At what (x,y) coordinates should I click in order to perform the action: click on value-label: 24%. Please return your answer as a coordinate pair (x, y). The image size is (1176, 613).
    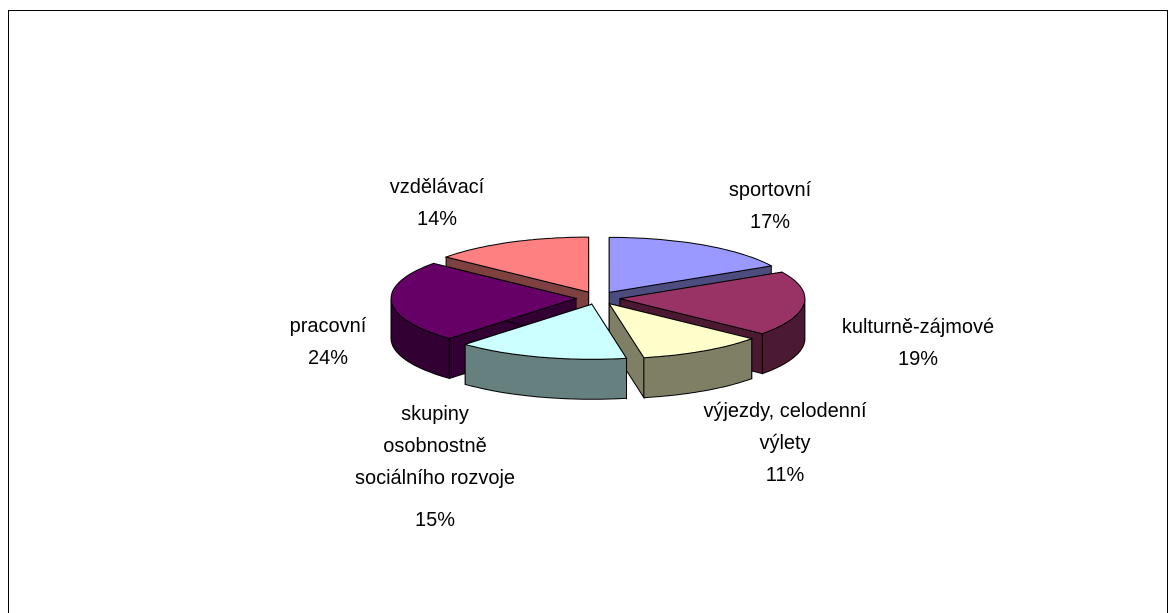
    Looking at the image, I should click on (328, 358).